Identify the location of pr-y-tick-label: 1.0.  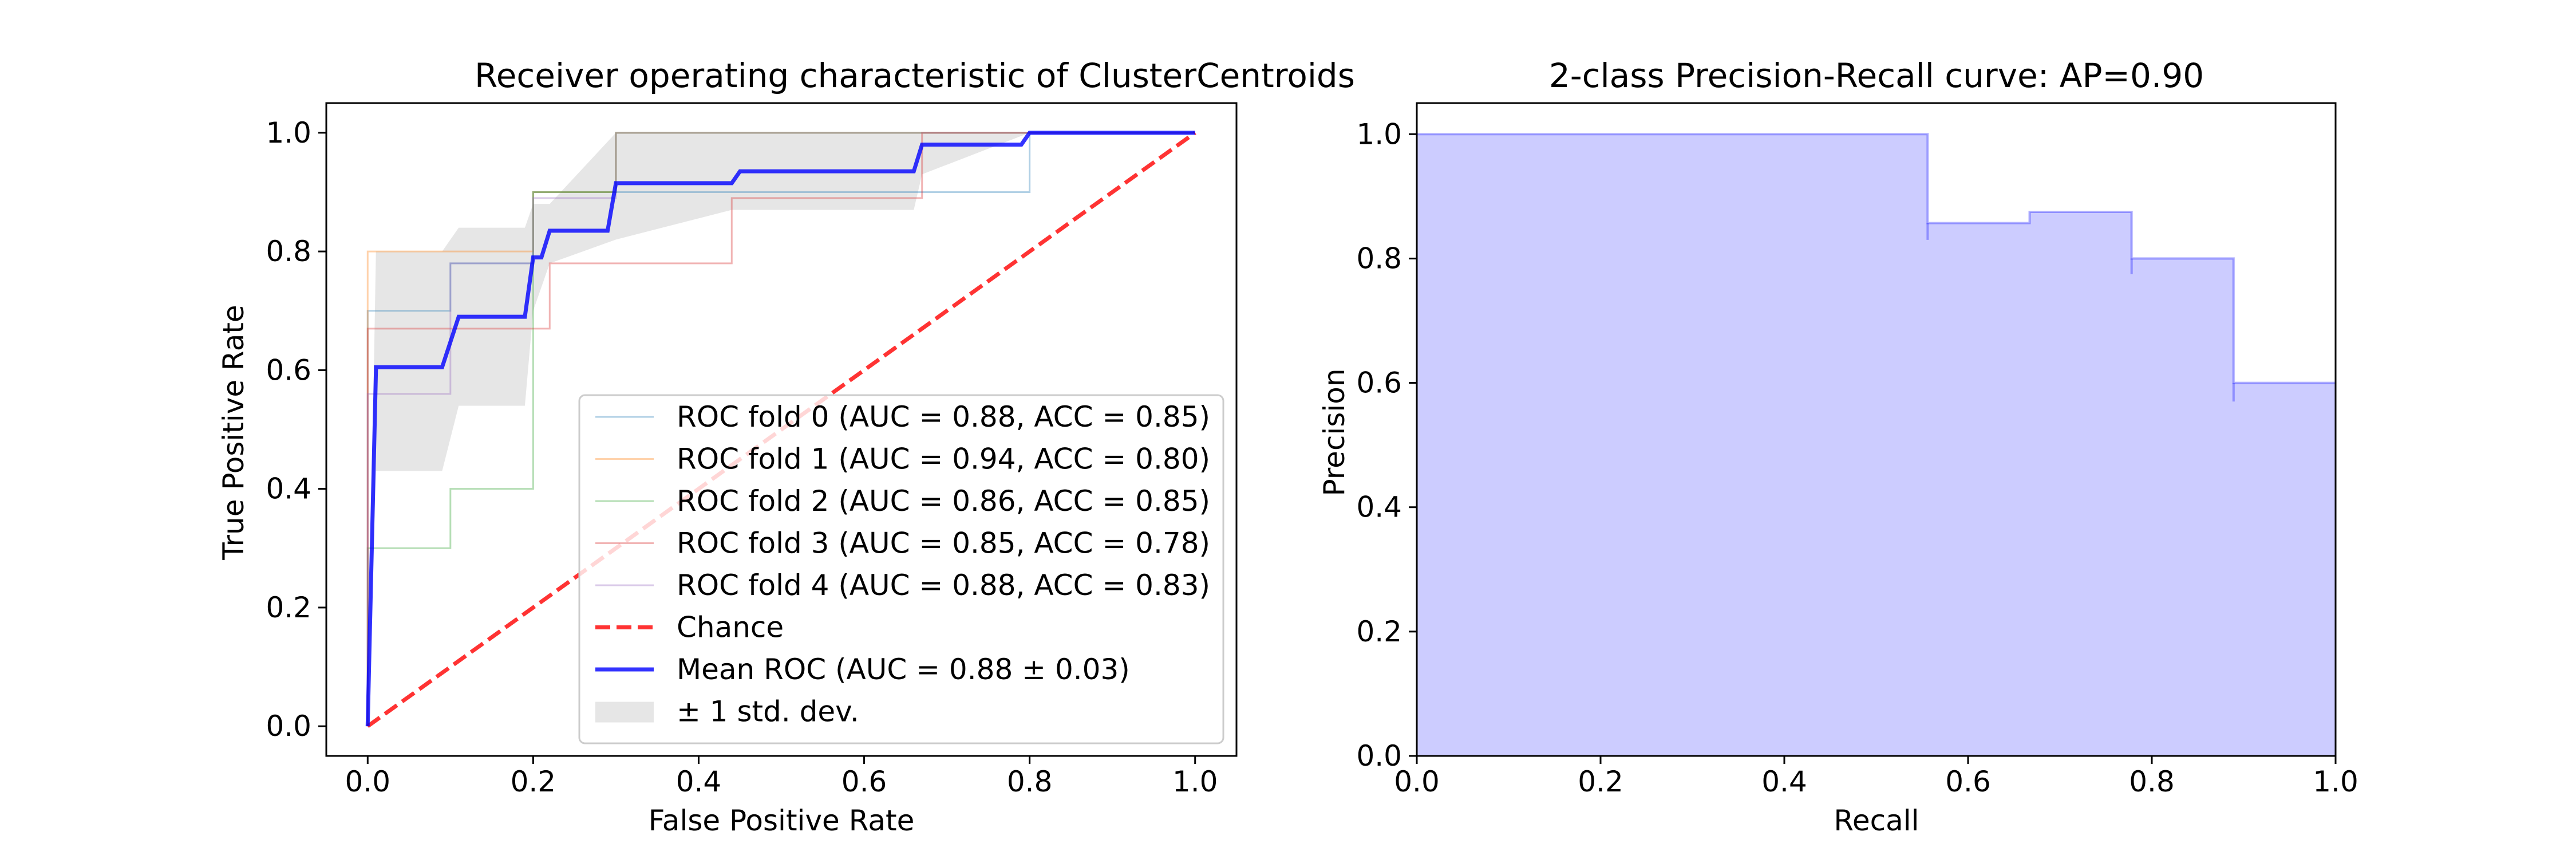
(1379, 134).